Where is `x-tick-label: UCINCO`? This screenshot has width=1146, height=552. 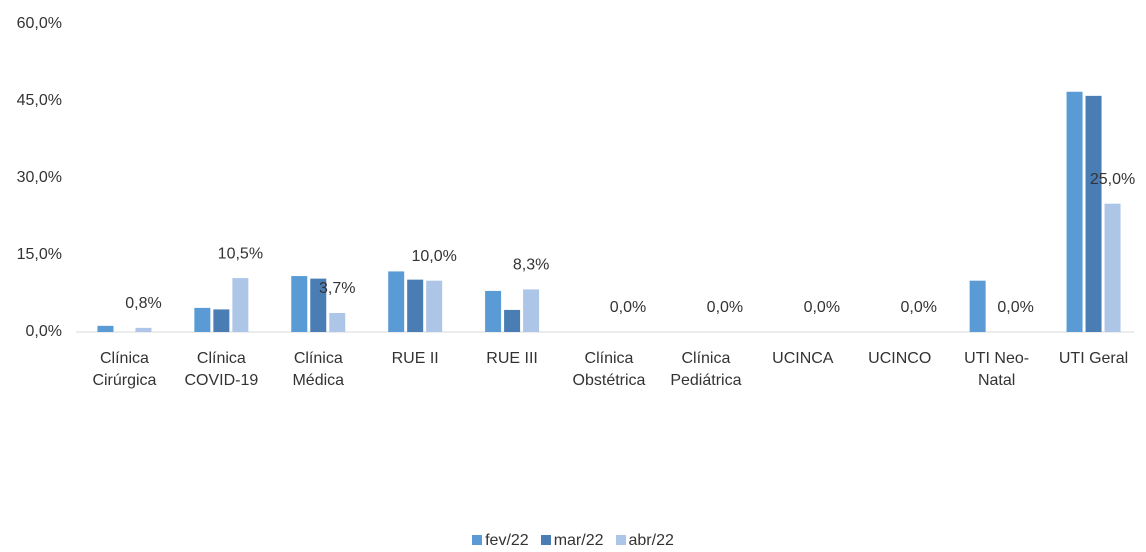
x-tick-label: UCINCO is located at coordinates (900, 358).